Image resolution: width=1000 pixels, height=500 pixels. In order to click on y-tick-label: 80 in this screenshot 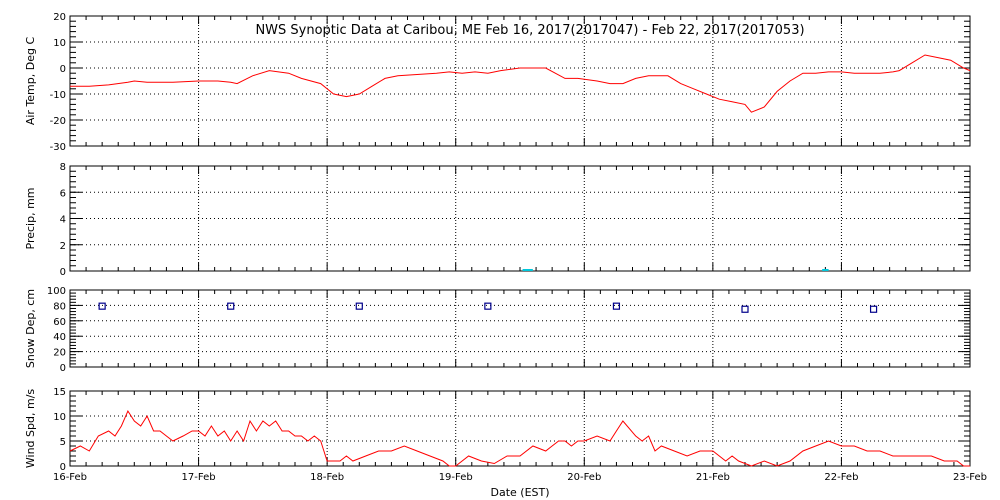, I will do `click(59, 306)`.